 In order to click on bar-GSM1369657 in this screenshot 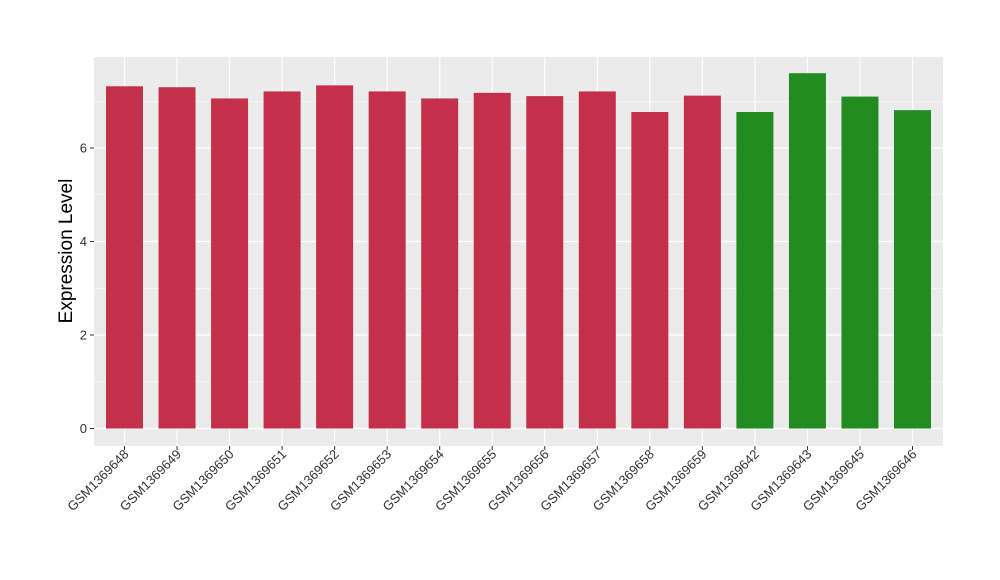, I will do `click(597, 260)`.